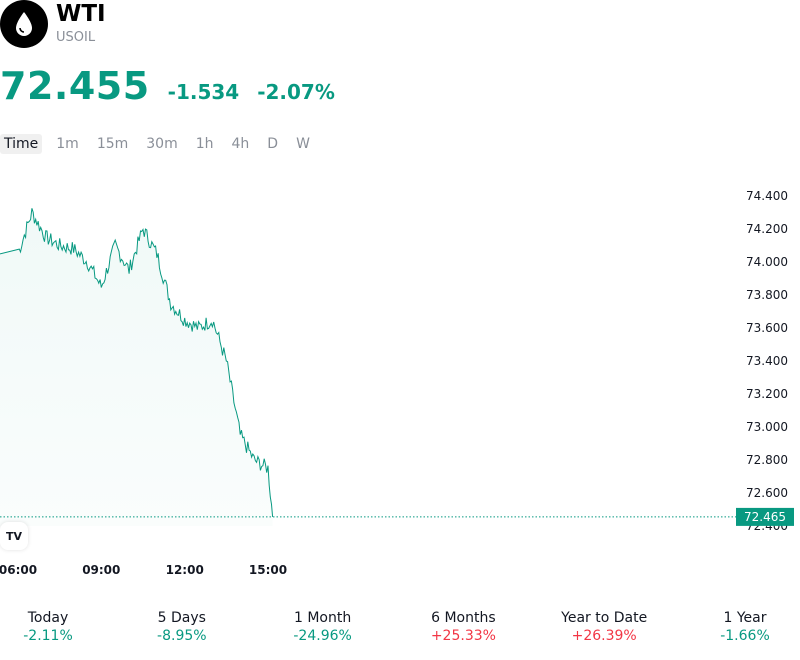 The width and height of the screenshot is (800, 660). I want to click on ticker-name: USOIL, so click(76, 37).